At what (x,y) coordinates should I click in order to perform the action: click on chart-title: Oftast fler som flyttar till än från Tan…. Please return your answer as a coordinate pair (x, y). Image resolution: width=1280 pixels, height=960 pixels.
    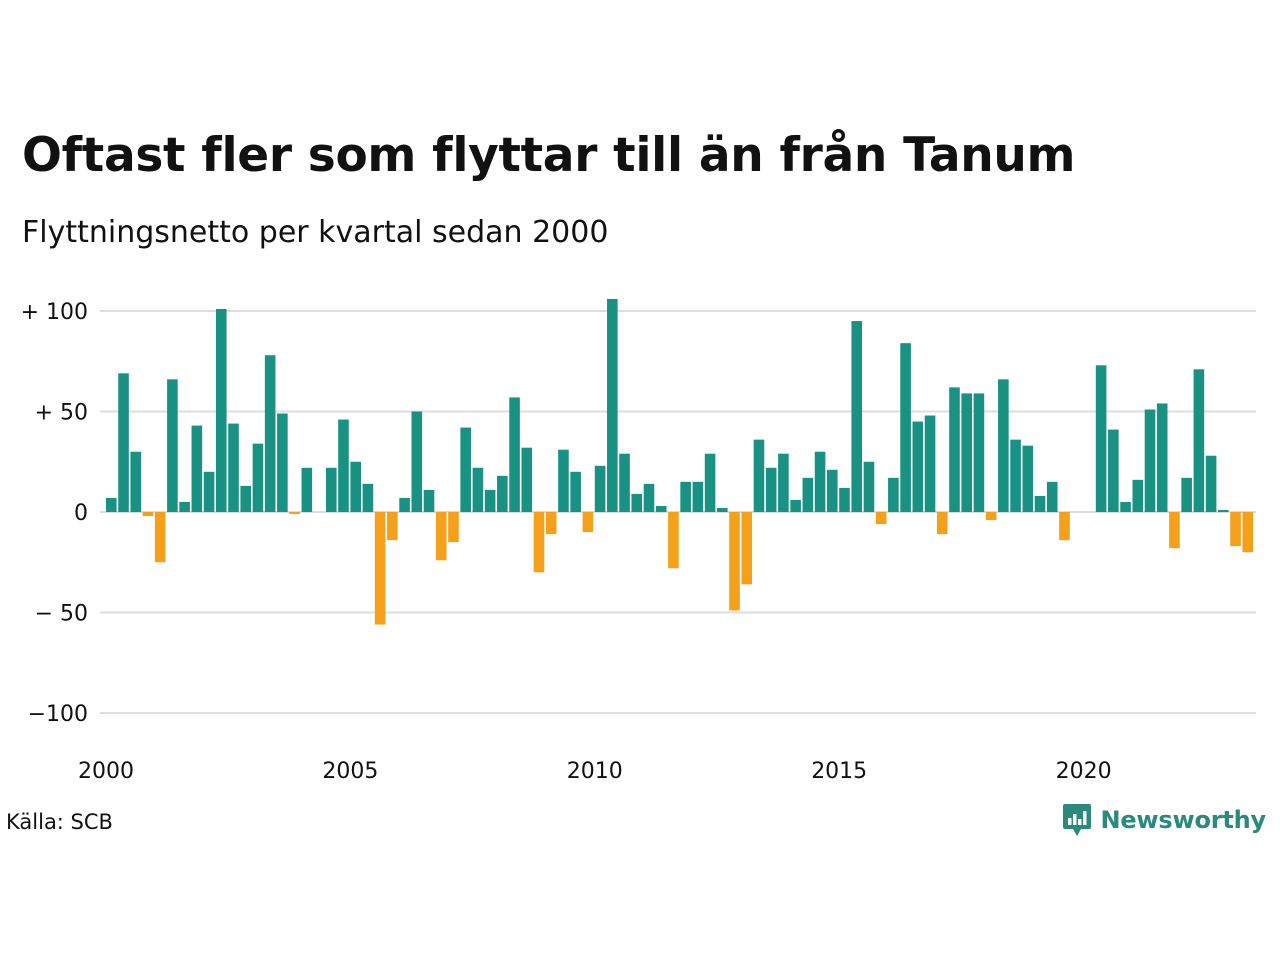
    Looking at the image, I should click on (549, 155).